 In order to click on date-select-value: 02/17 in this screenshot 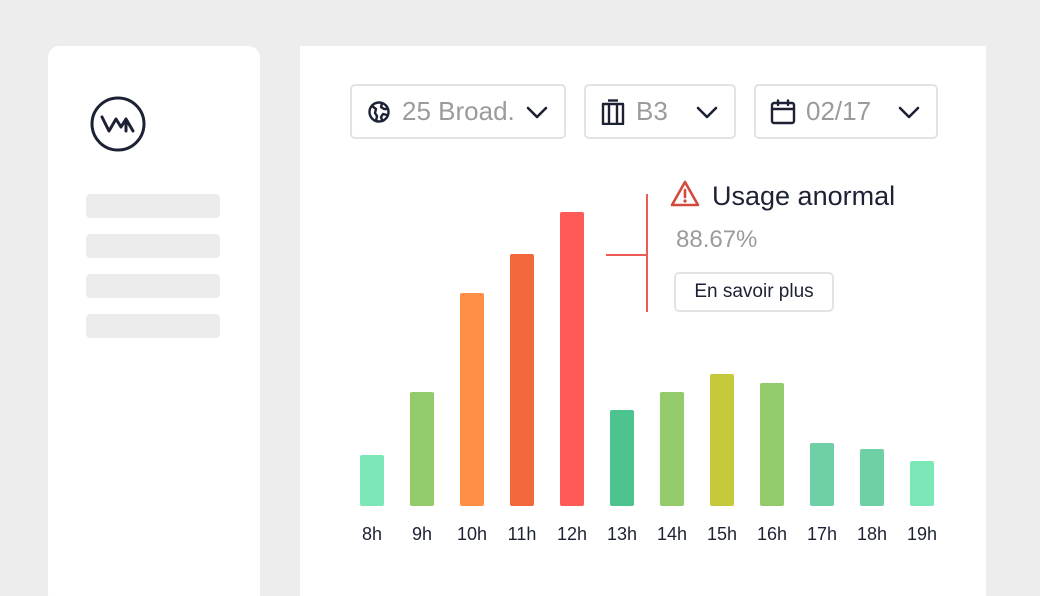, I will do `click(839, 111)`.